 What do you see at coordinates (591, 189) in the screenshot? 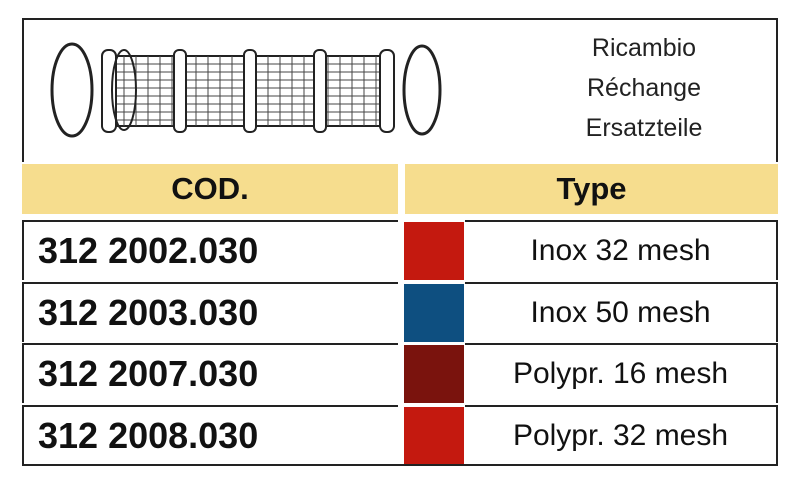
I see `column-header: Type` at bounding box center [591, 189].